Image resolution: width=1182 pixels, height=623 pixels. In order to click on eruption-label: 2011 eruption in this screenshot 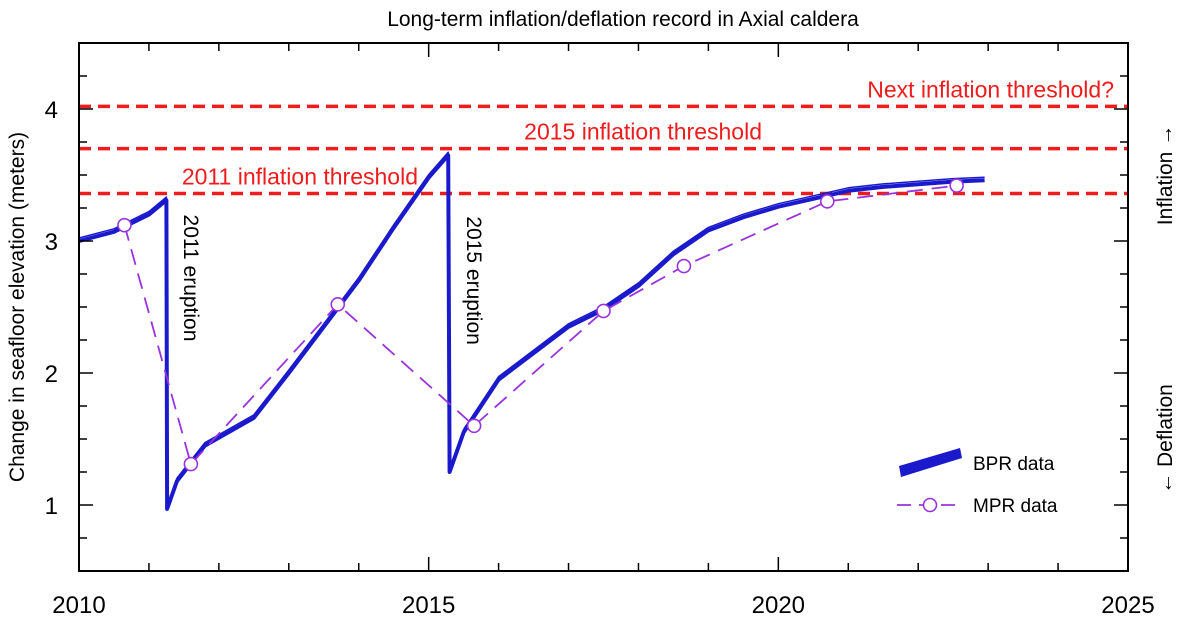, I will do `click(190, 278)`.